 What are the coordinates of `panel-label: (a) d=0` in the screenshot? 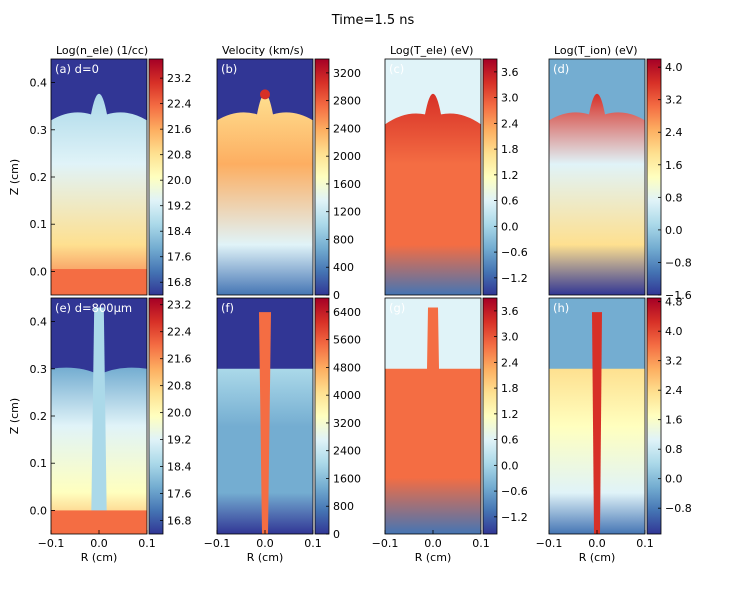 It's located at (77, 69).